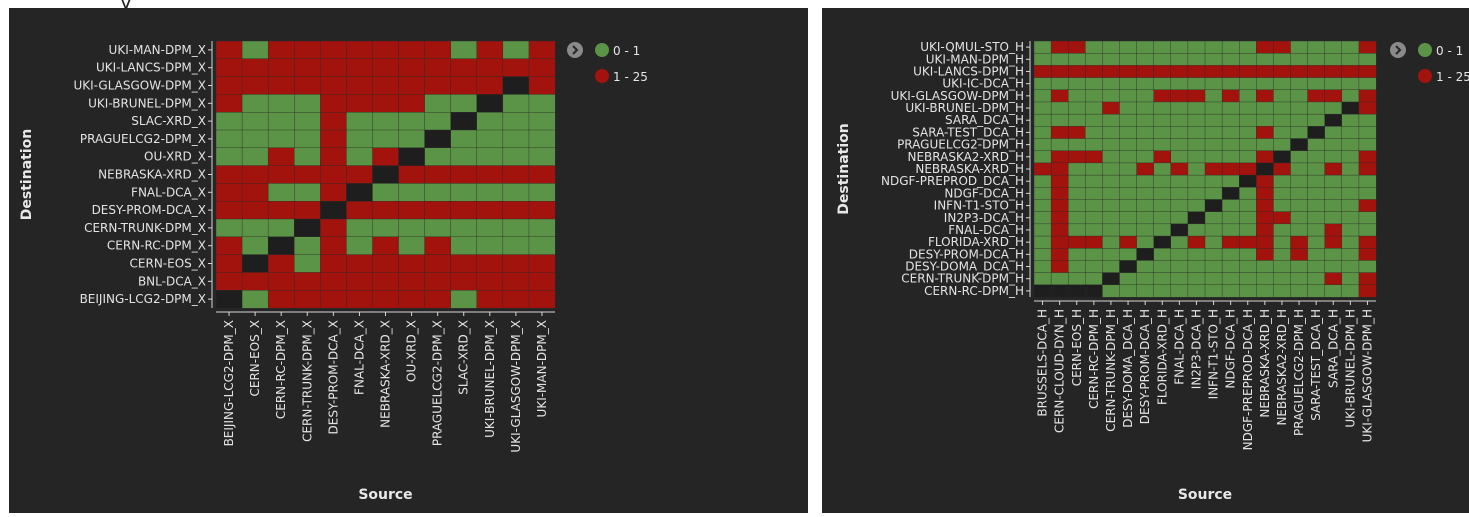  I want to click on x-tick-label: NDGF-DCA_H, so click(1231, 349).